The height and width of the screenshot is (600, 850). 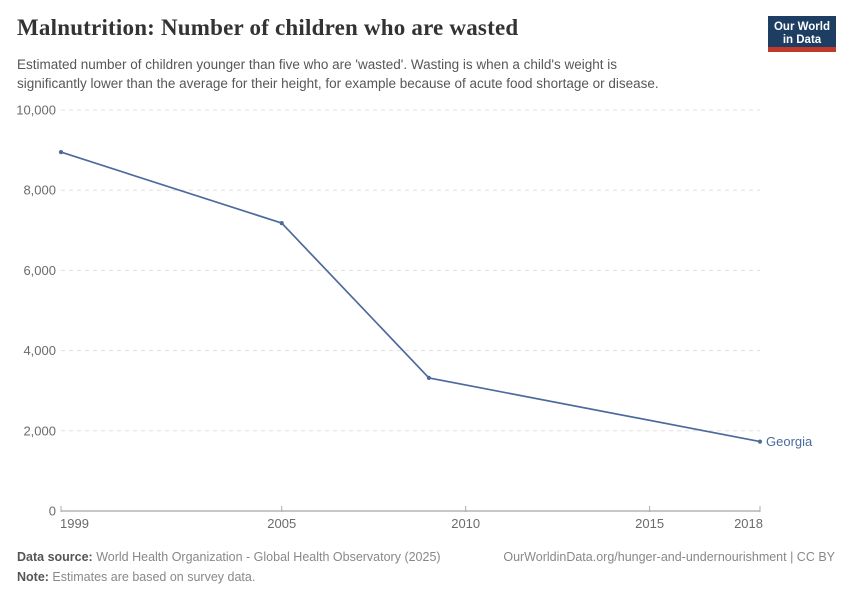 What do you see at coordinates (801, 27) in the screenshot?
I see `owid-logo-text-line1: Our World` at bounding box center [801, 27].